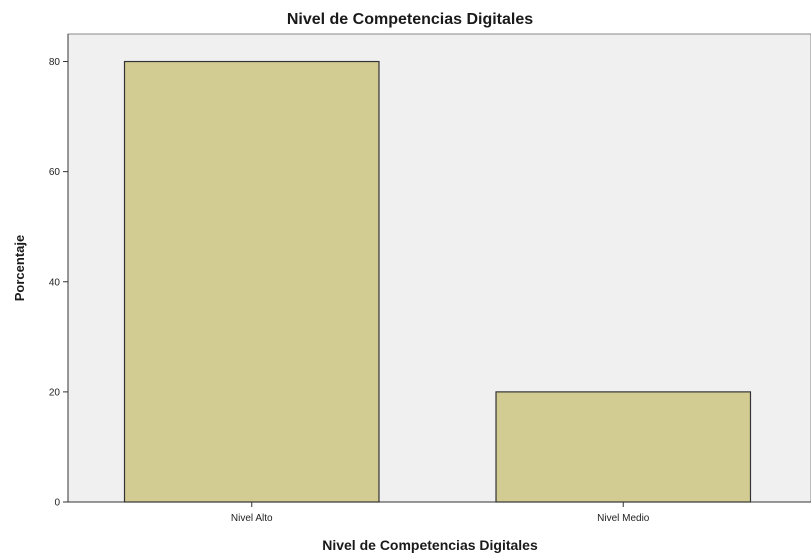  Describe the element at coordinates (440, 513) in the screenshot. I see `x-axis-ticks: Nivel Alto Nivel Medio` at that location.